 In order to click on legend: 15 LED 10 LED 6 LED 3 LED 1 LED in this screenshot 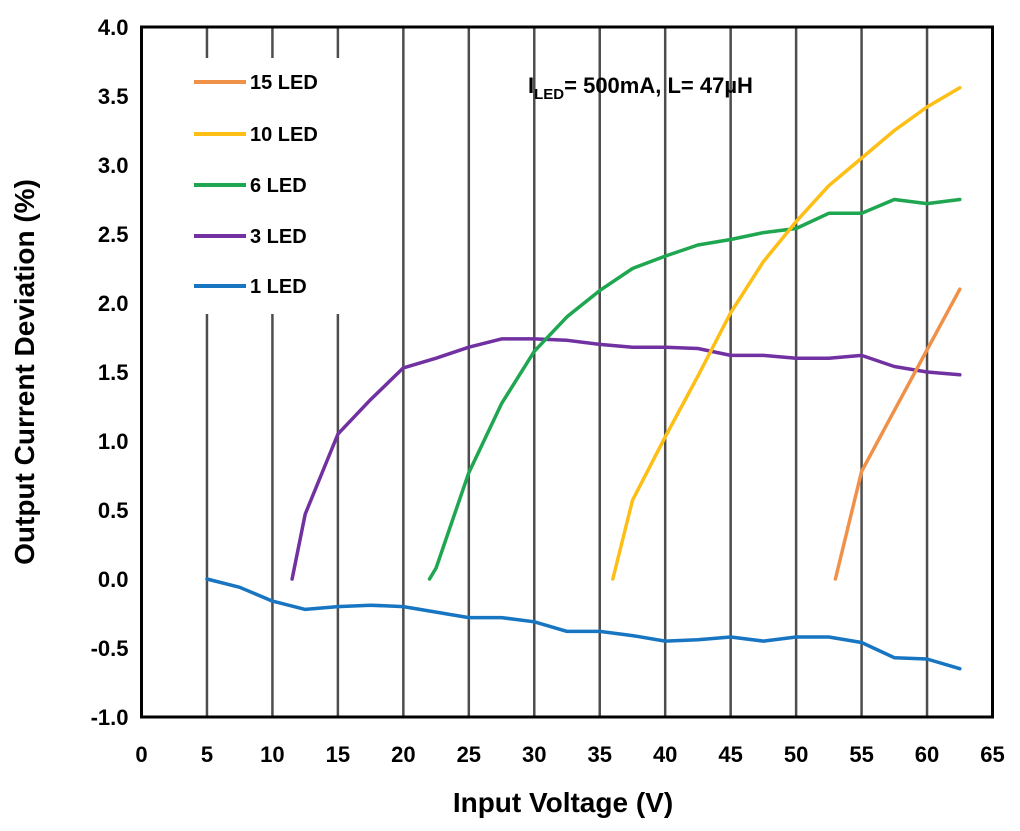, I will do `click(256, 185)`.